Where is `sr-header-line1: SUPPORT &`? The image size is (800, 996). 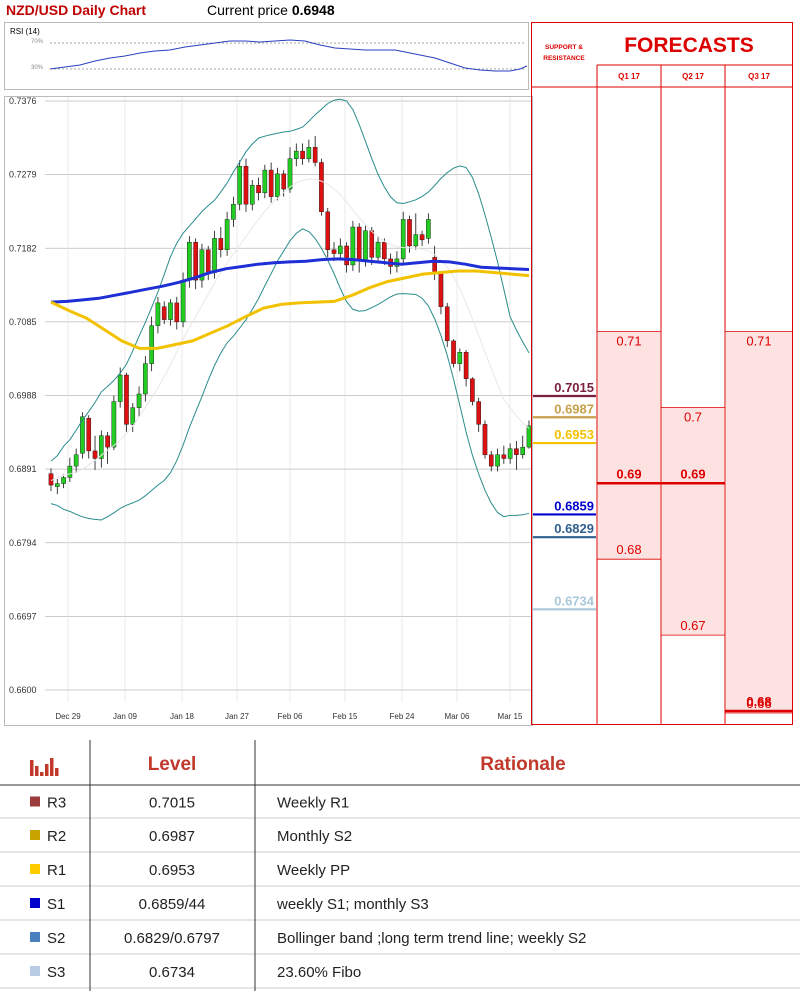 sr-header-line1: SUPPORT & is located at coordinates (564, 47).